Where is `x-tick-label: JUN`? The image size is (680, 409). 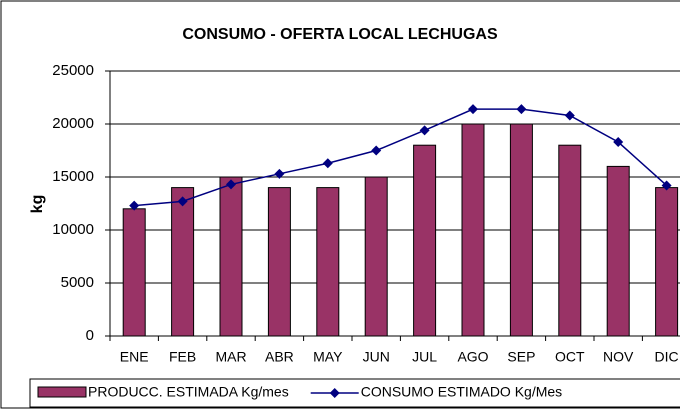 x-tick-label: JUN is located at coordinates (376, 357).